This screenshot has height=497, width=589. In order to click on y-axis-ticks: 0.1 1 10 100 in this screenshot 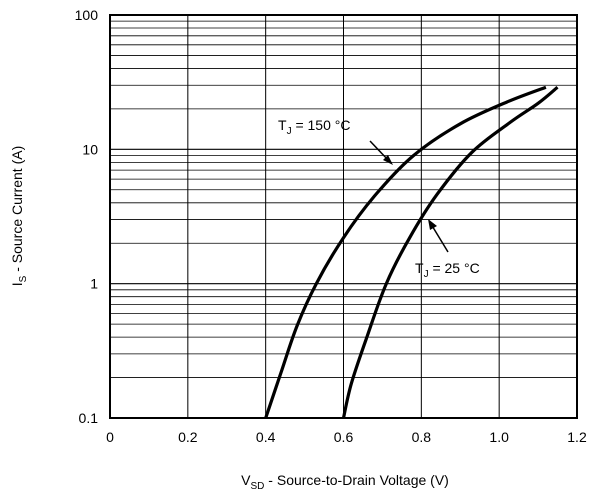, I will do `click(87, 216)`.